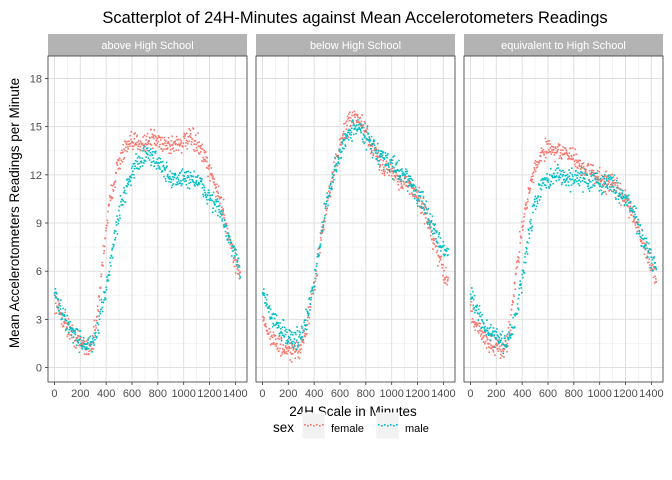 This screenshot has width=672, height=480. What do you see at coordinates (235, 394) in the screenshot?
I see `x-tick-label: 1400` at bounding box center [235, 394].